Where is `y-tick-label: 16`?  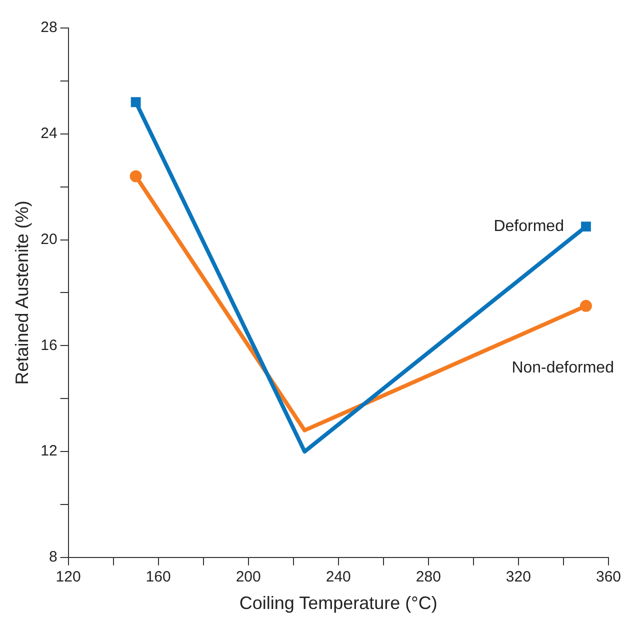 y-tick-label: 16 is located at coordinates (49, 345).